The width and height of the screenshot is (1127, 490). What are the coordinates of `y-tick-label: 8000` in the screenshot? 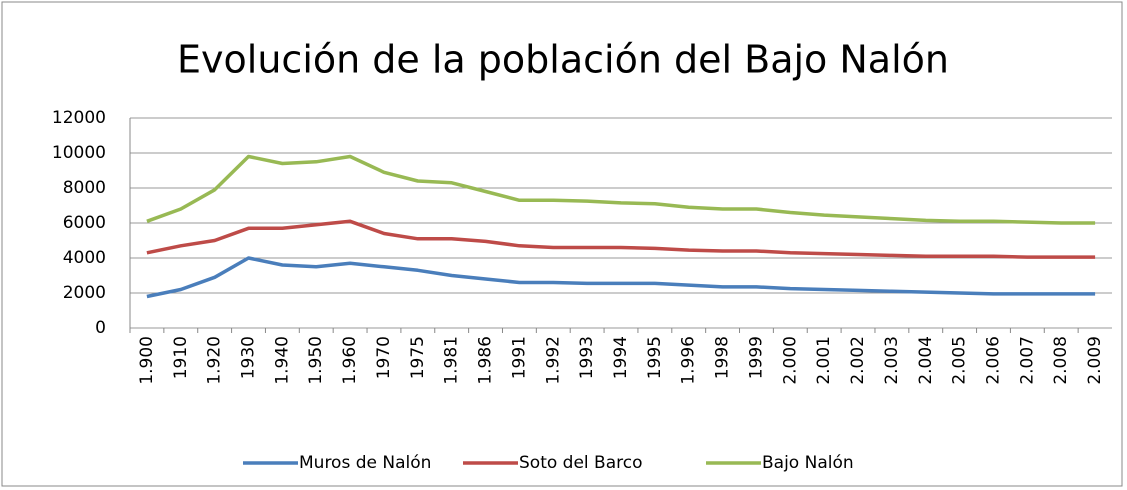 It's located at (84, 188).